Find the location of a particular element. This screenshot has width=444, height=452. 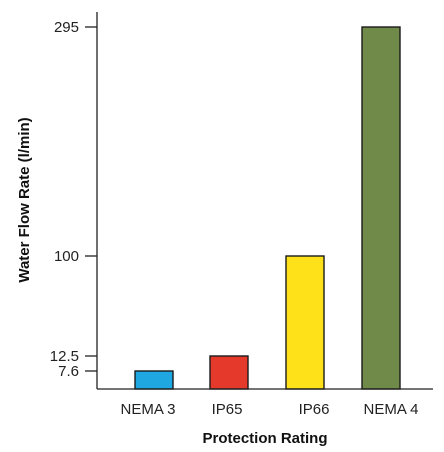

y-axis-ticks: 7.612.5 100 295 is located at coordinates (73, 199).